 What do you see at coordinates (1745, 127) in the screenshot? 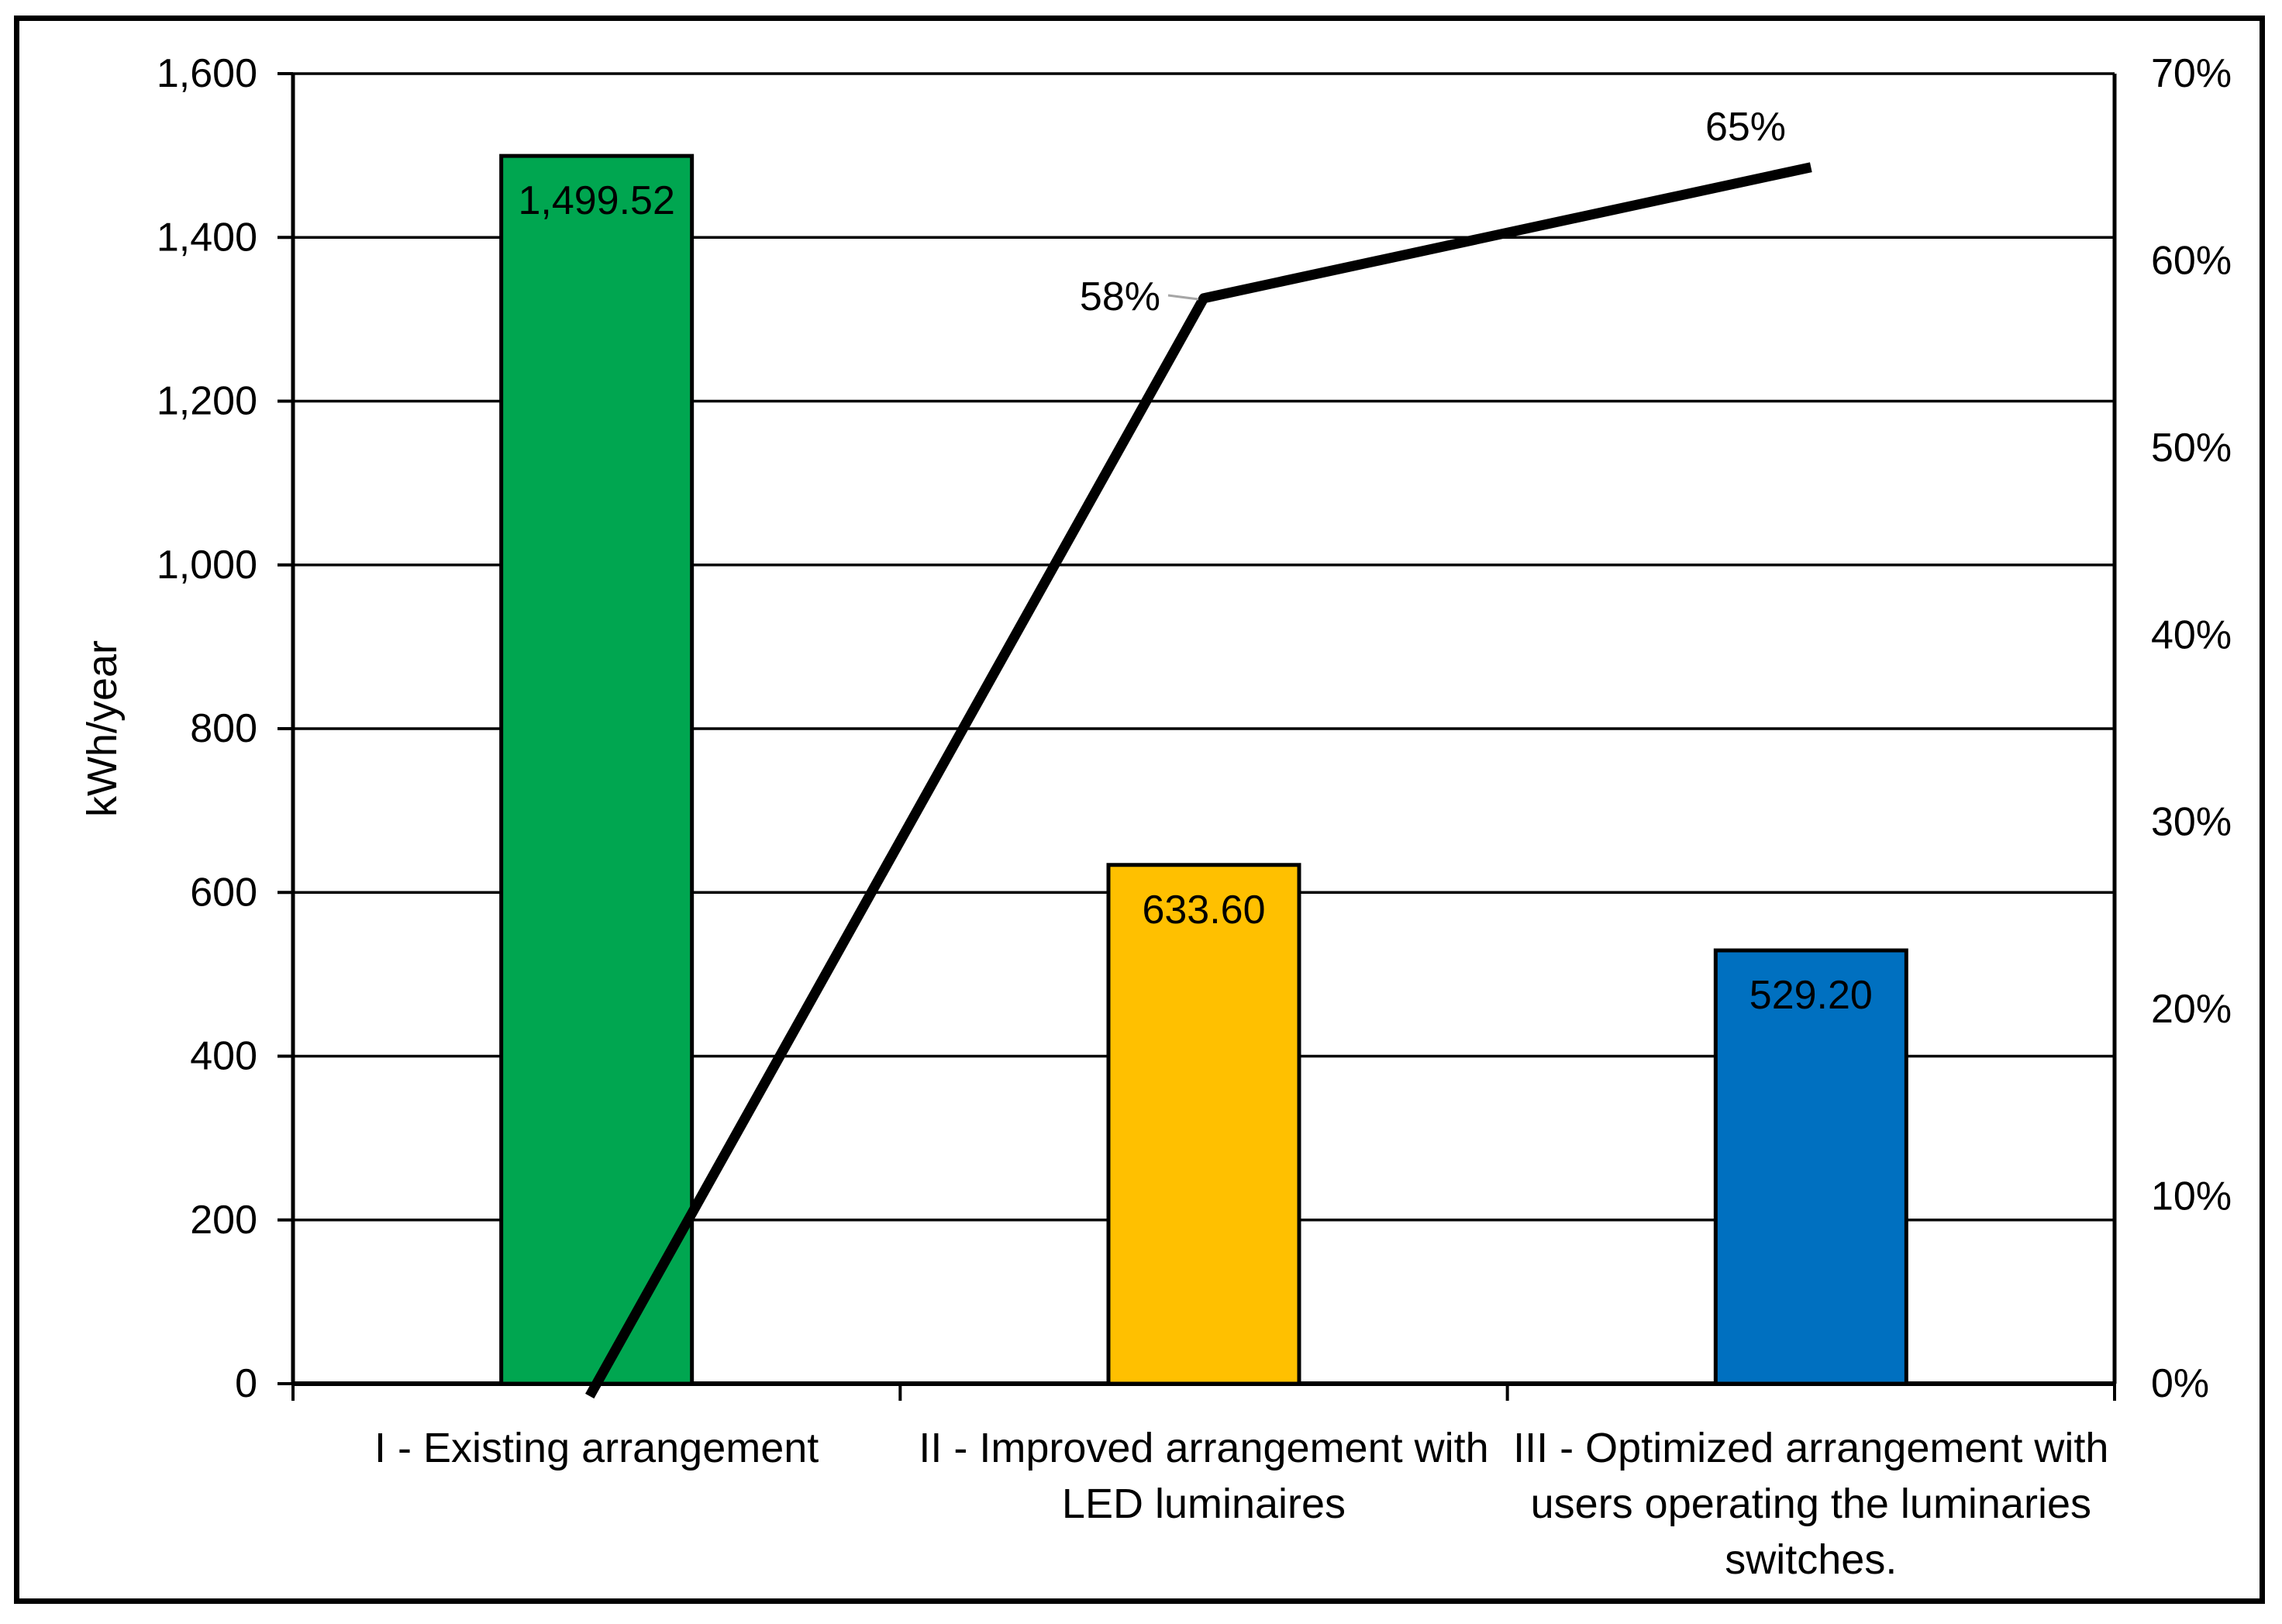
I see `line-point-label-65pct: 65%` at bounding box center [1745, 127].